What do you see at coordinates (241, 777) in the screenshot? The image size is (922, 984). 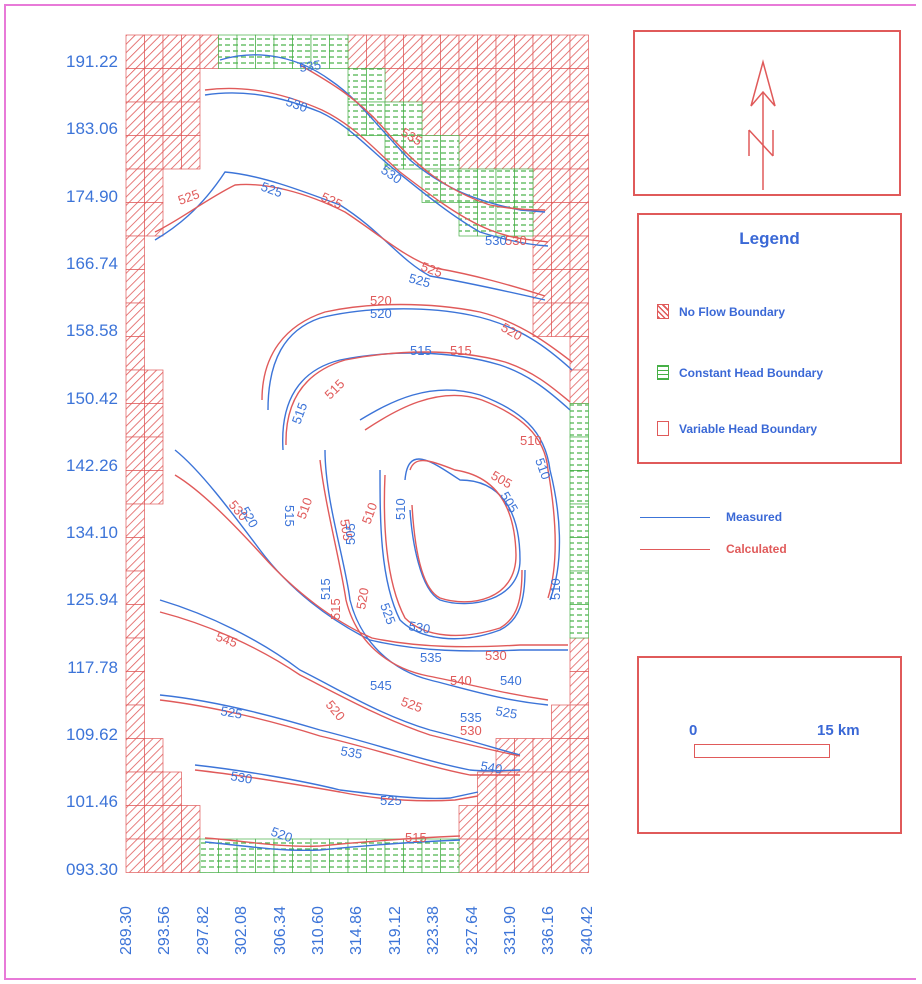 I see `contour-value-label: 530` at bounding box center [241, 777].